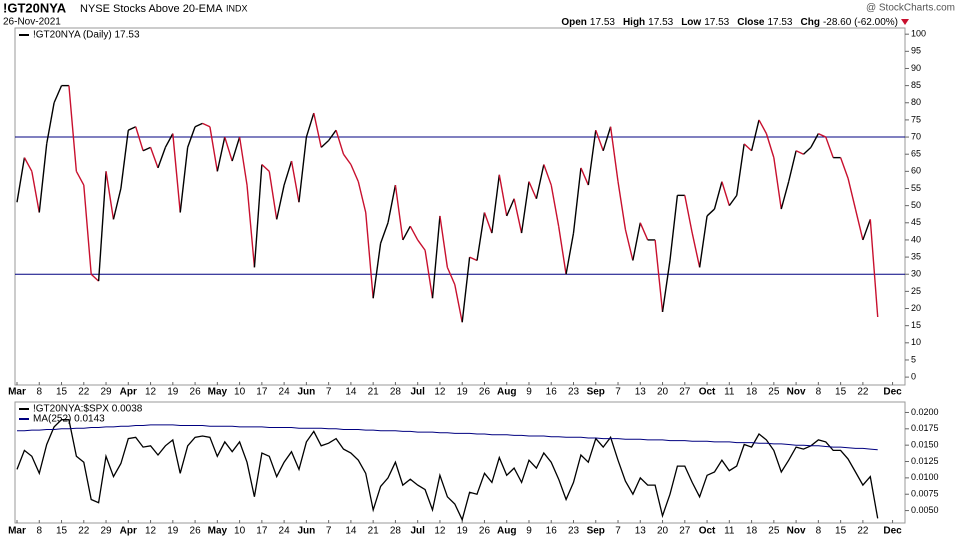  Describe the element at coordinates (529, 392) in the screenshot. I see `x-tick-label: 9` at that location.